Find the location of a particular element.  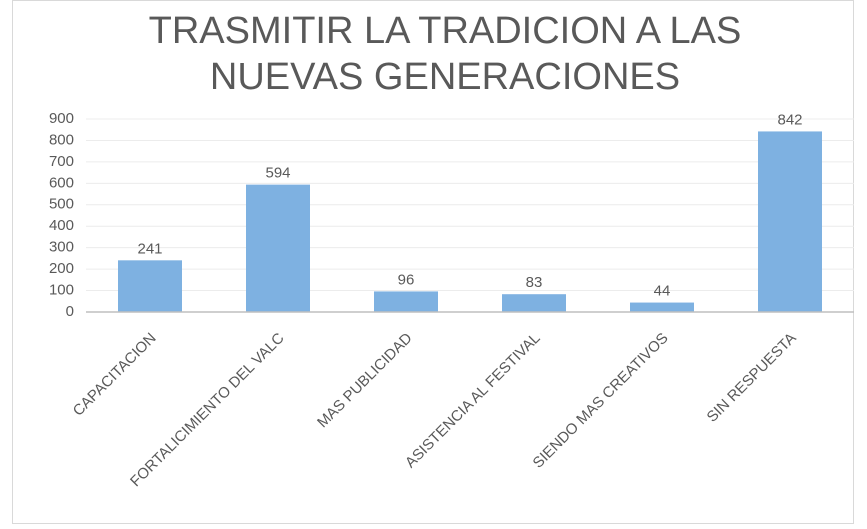

x-tick-label: ASISTENCIA AL FESTIVAL is located at coordinates (473, 401).